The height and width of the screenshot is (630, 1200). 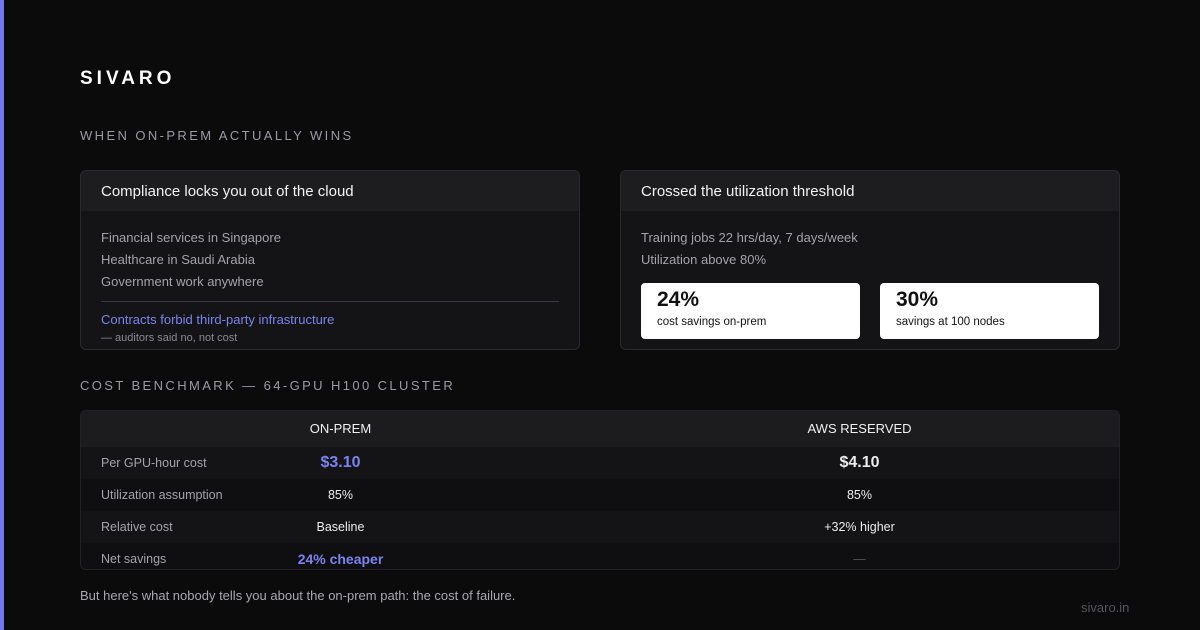 What do you see at coordinates (750, 311) in the screenshot?
I see `stat: 24% cost savings on-prem` at bounding box center [750, 311].